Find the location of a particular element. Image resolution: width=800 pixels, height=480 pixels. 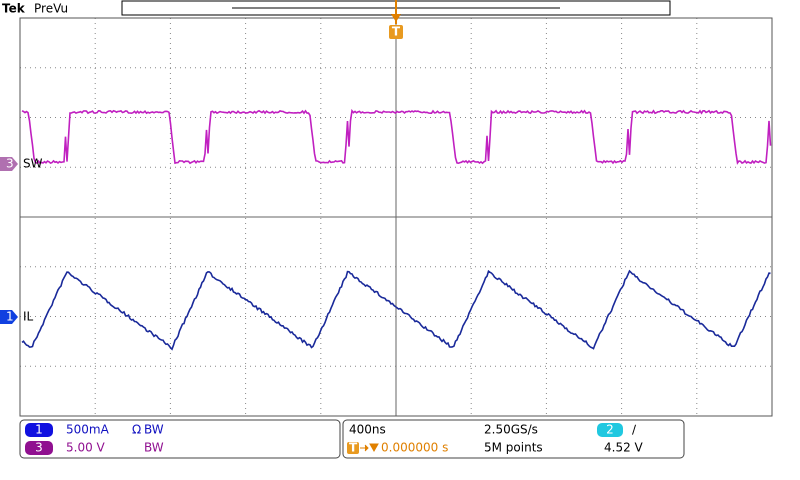

trigger-pos-icon-t: T is located at coordinates (353, 448).